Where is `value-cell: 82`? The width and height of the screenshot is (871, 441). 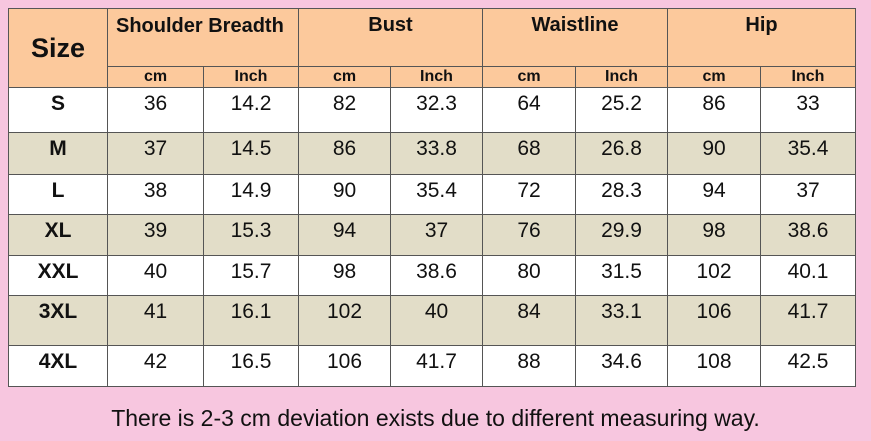 value-cell: 82 is located at coordinates (345, 110).